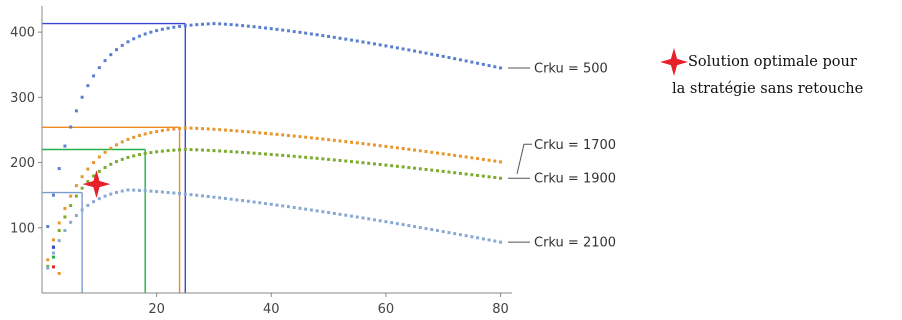  I want to click on optimum-reference-lines, so click(114, 157).